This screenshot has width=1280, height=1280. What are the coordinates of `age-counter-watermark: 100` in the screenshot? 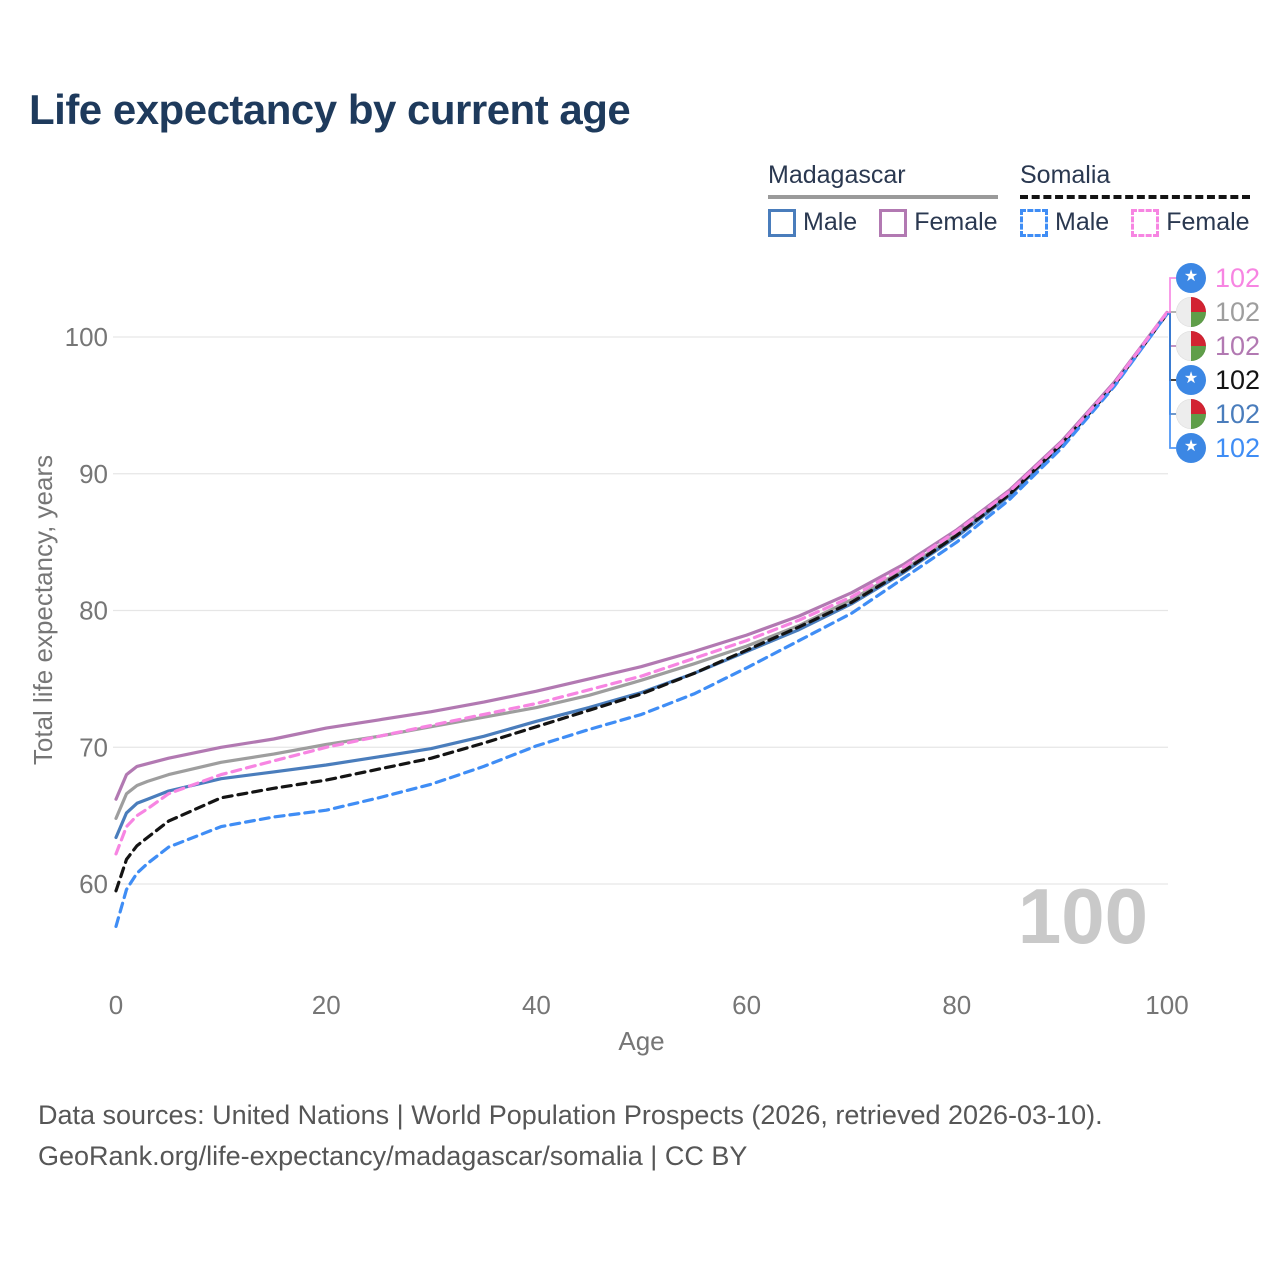 It's located at (1083, 916).